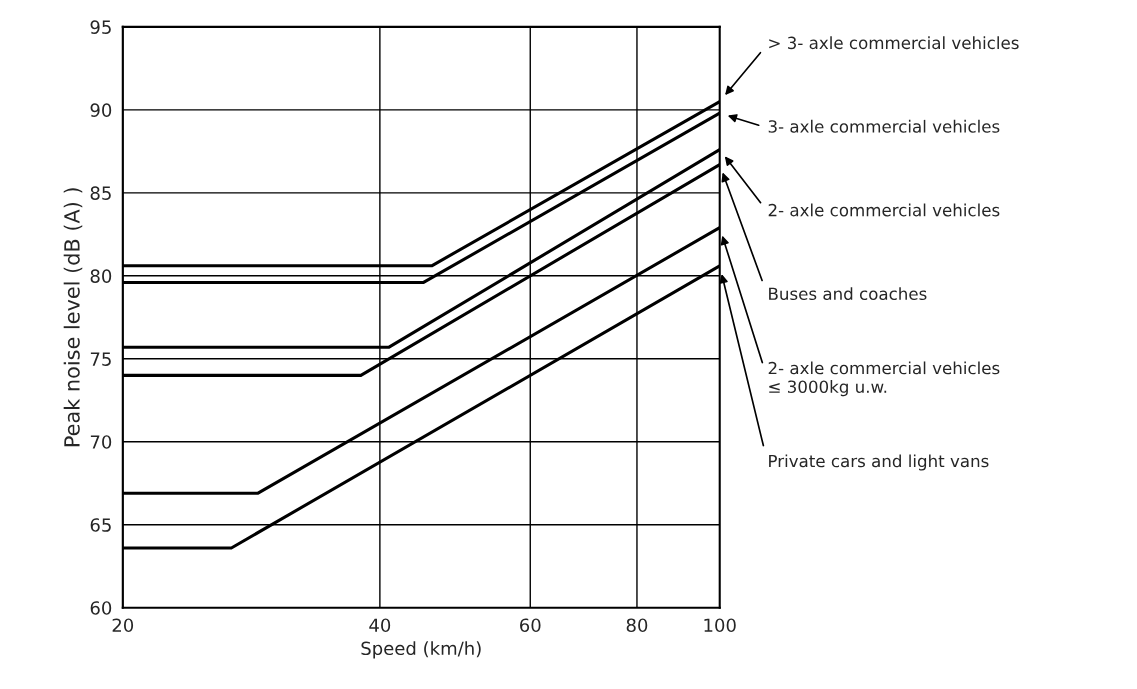  What do you see at coordinates (530, 625) in the screenshot?
I see `x-tick-label: 60` at bounding box center [530, 625].